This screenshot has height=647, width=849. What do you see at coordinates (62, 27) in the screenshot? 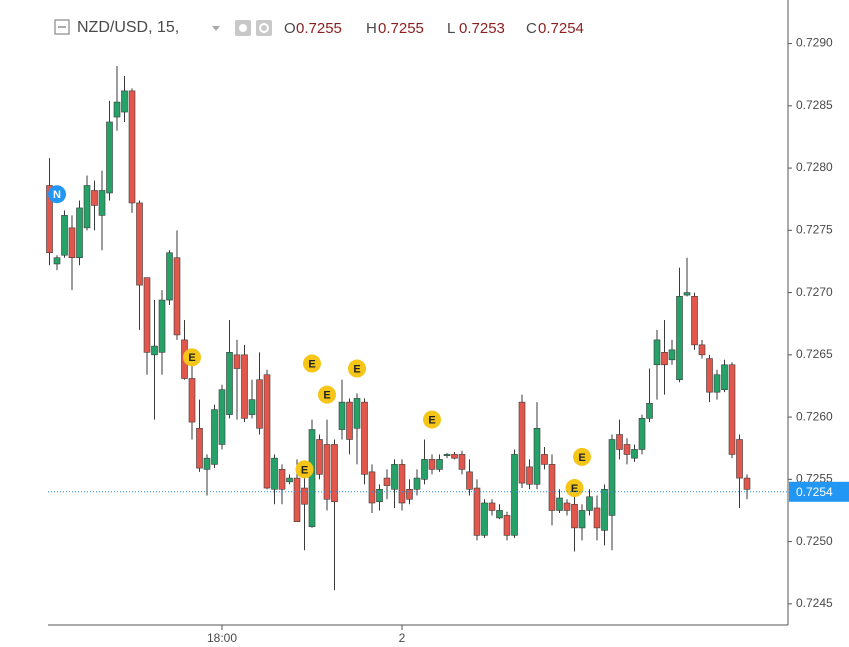
I see `collapse-button` at bounding box center [62, 27].